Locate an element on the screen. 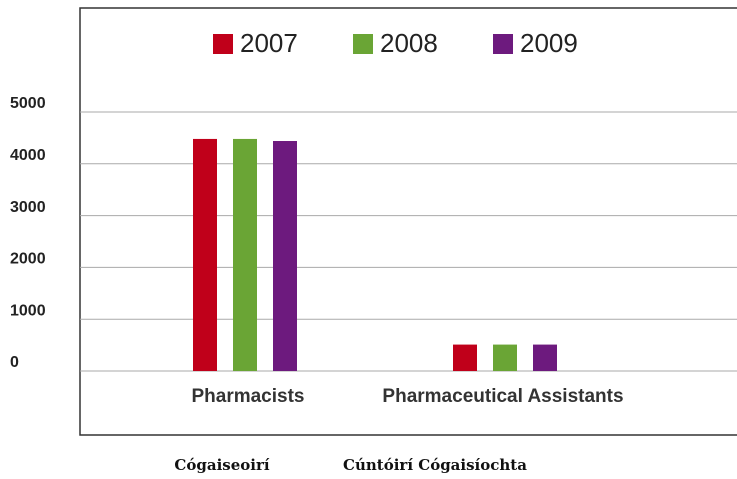 This screenshot has height=479, width=737. x-tick-label: Pharmacists is located at coordinates (247, 396).